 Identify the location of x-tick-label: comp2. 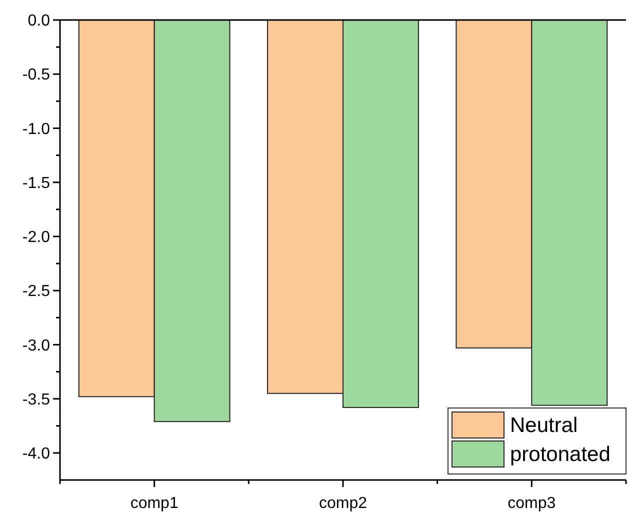
(343, 503).